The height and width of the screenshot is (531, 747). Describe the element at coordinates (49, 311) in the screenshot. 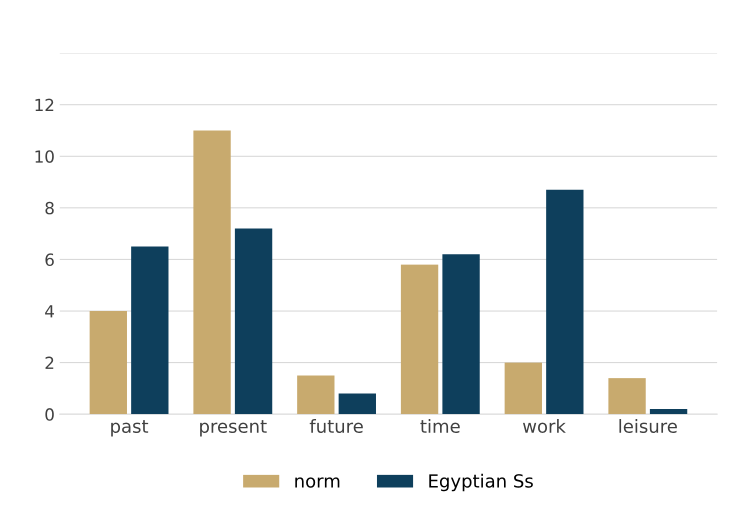

I see `y-tick-label: 4` at that location.